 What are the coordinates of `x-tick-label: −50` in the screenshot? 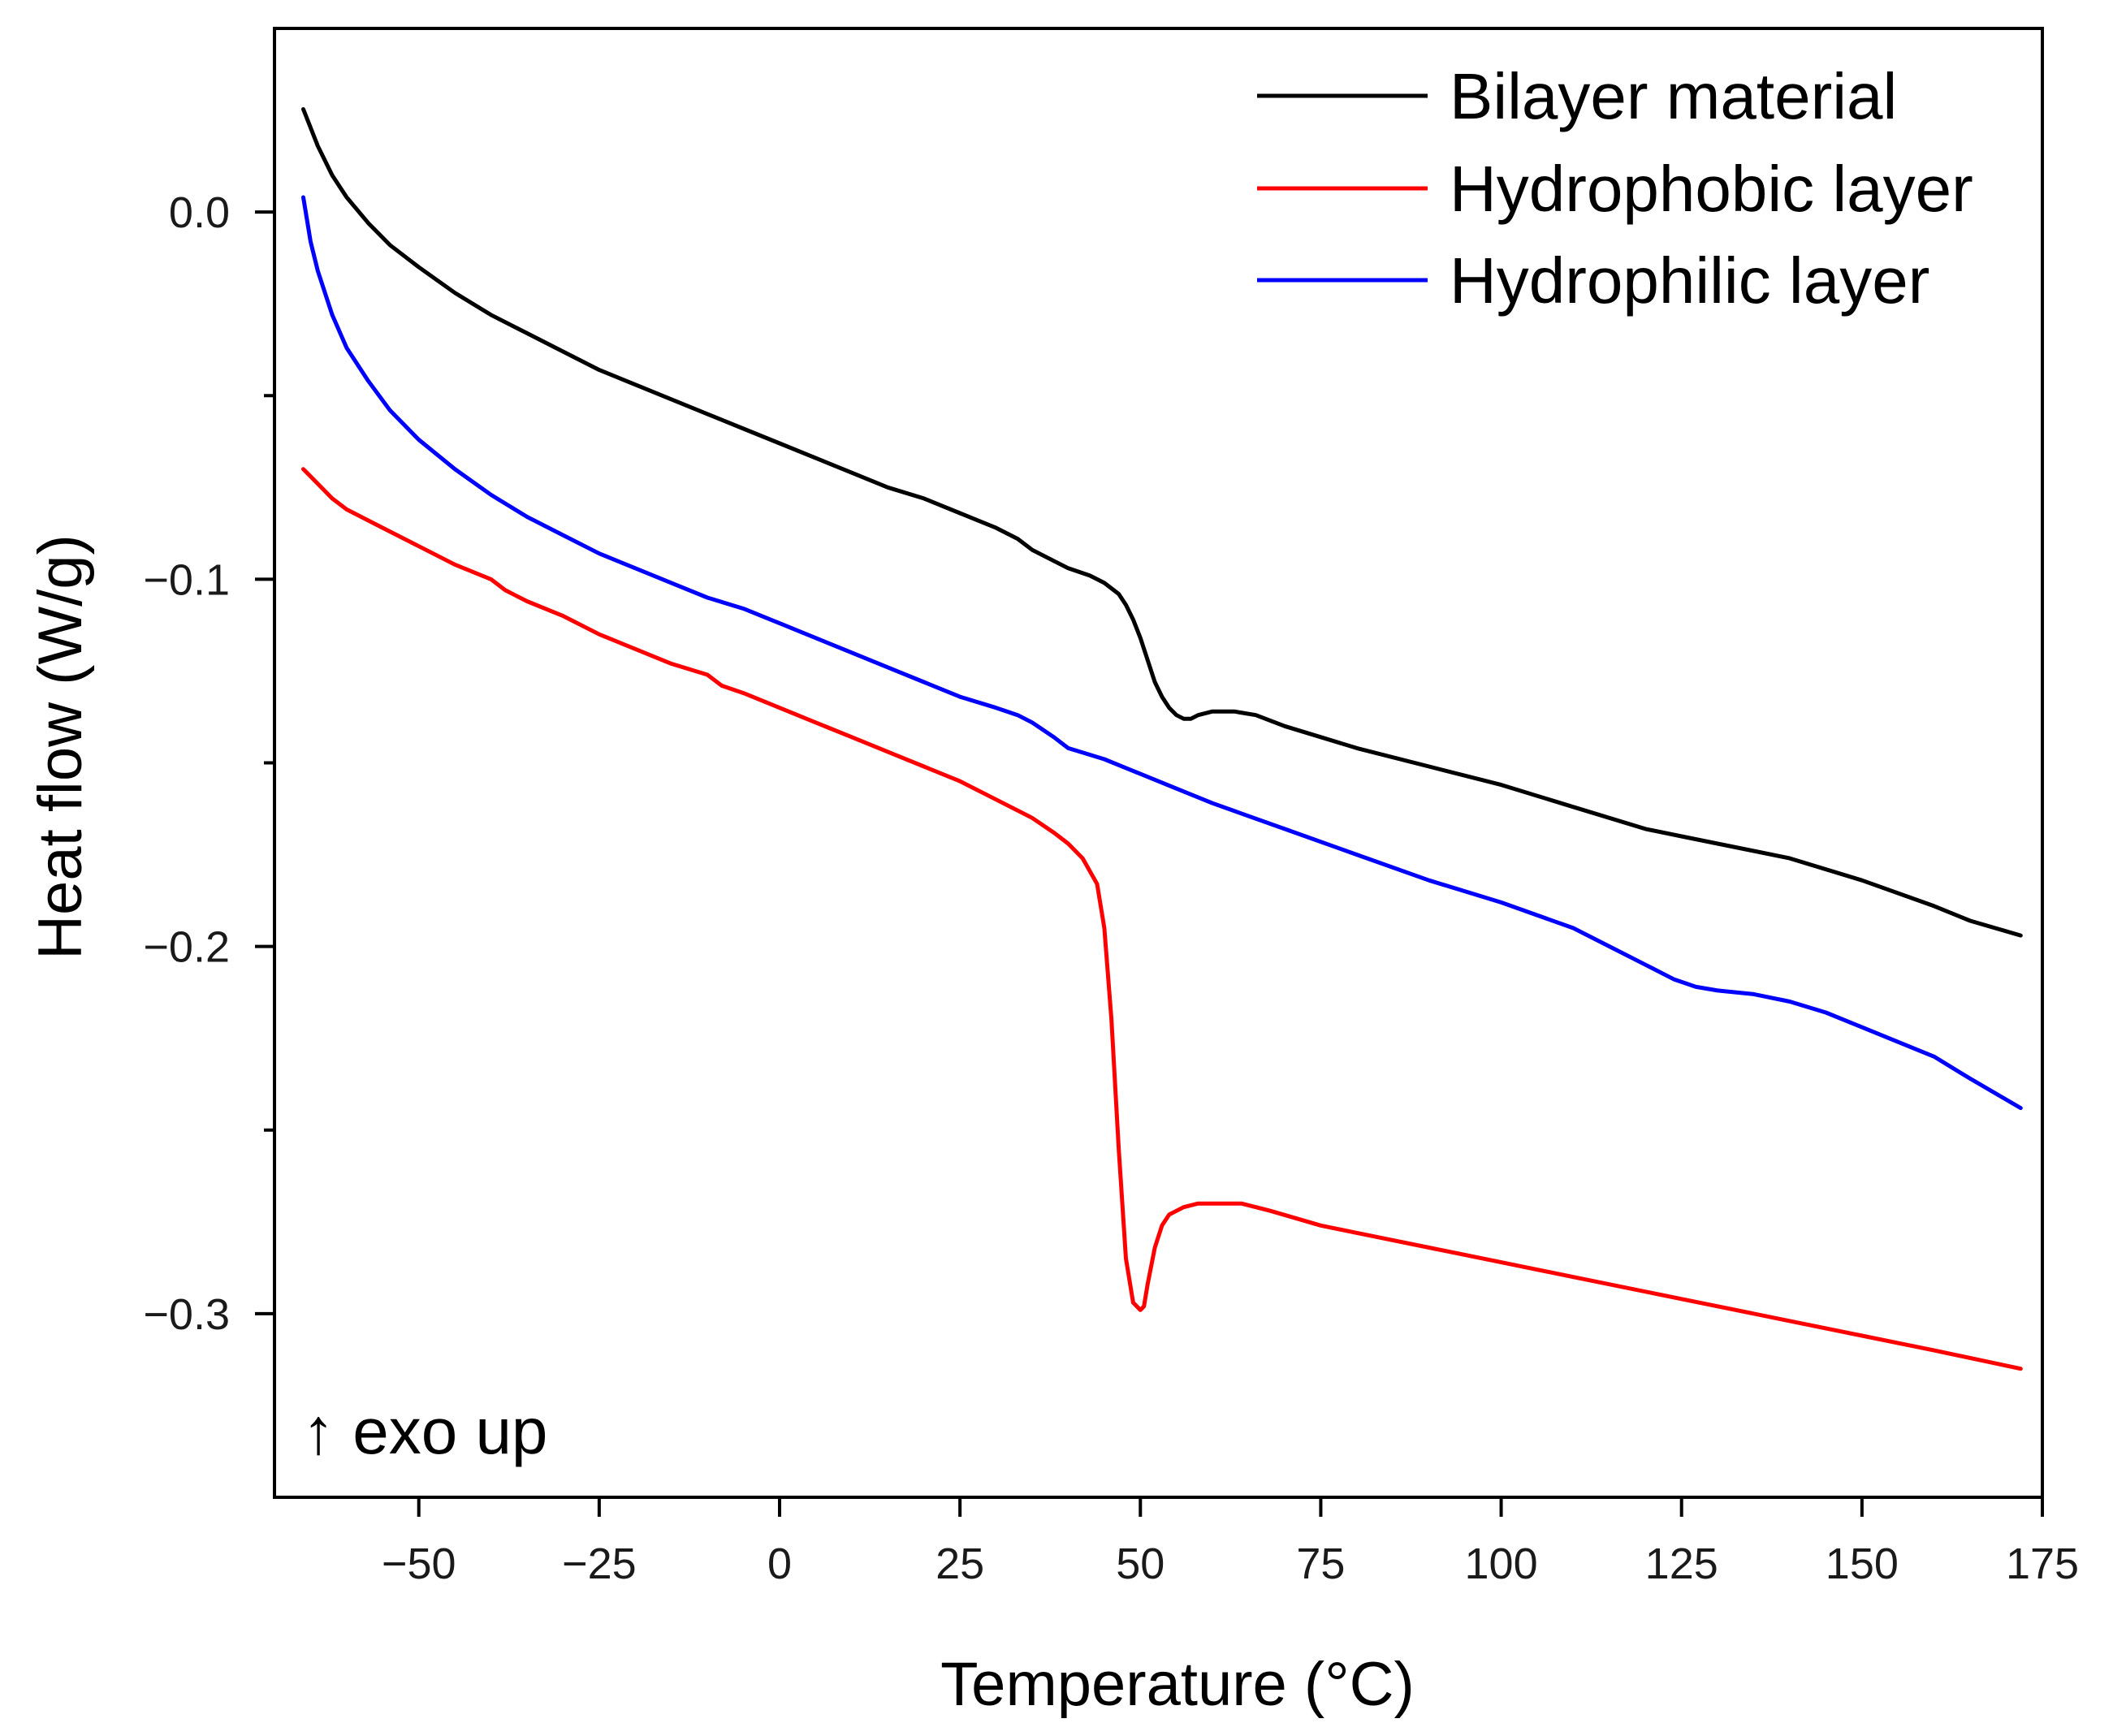 It's located at (419, 1564).